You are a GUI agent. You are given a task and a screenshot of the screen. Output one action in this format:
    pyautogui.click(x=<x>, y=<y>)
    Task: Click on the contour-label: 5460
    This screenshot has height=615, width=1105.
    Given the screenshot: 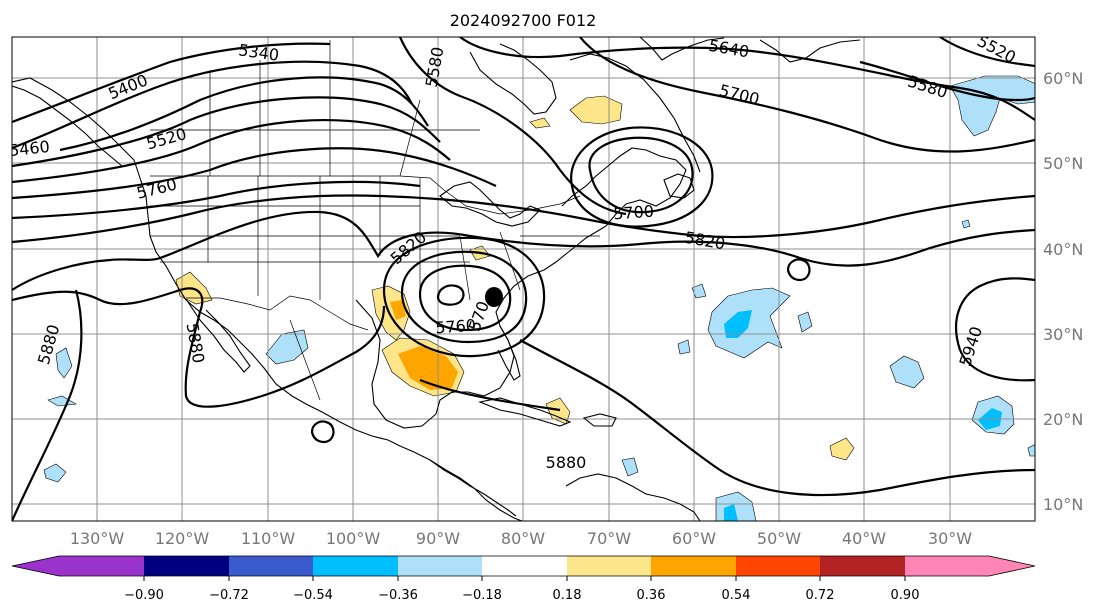 What is the action you would take?
    pyautogui.click(x=29, y=148)
    